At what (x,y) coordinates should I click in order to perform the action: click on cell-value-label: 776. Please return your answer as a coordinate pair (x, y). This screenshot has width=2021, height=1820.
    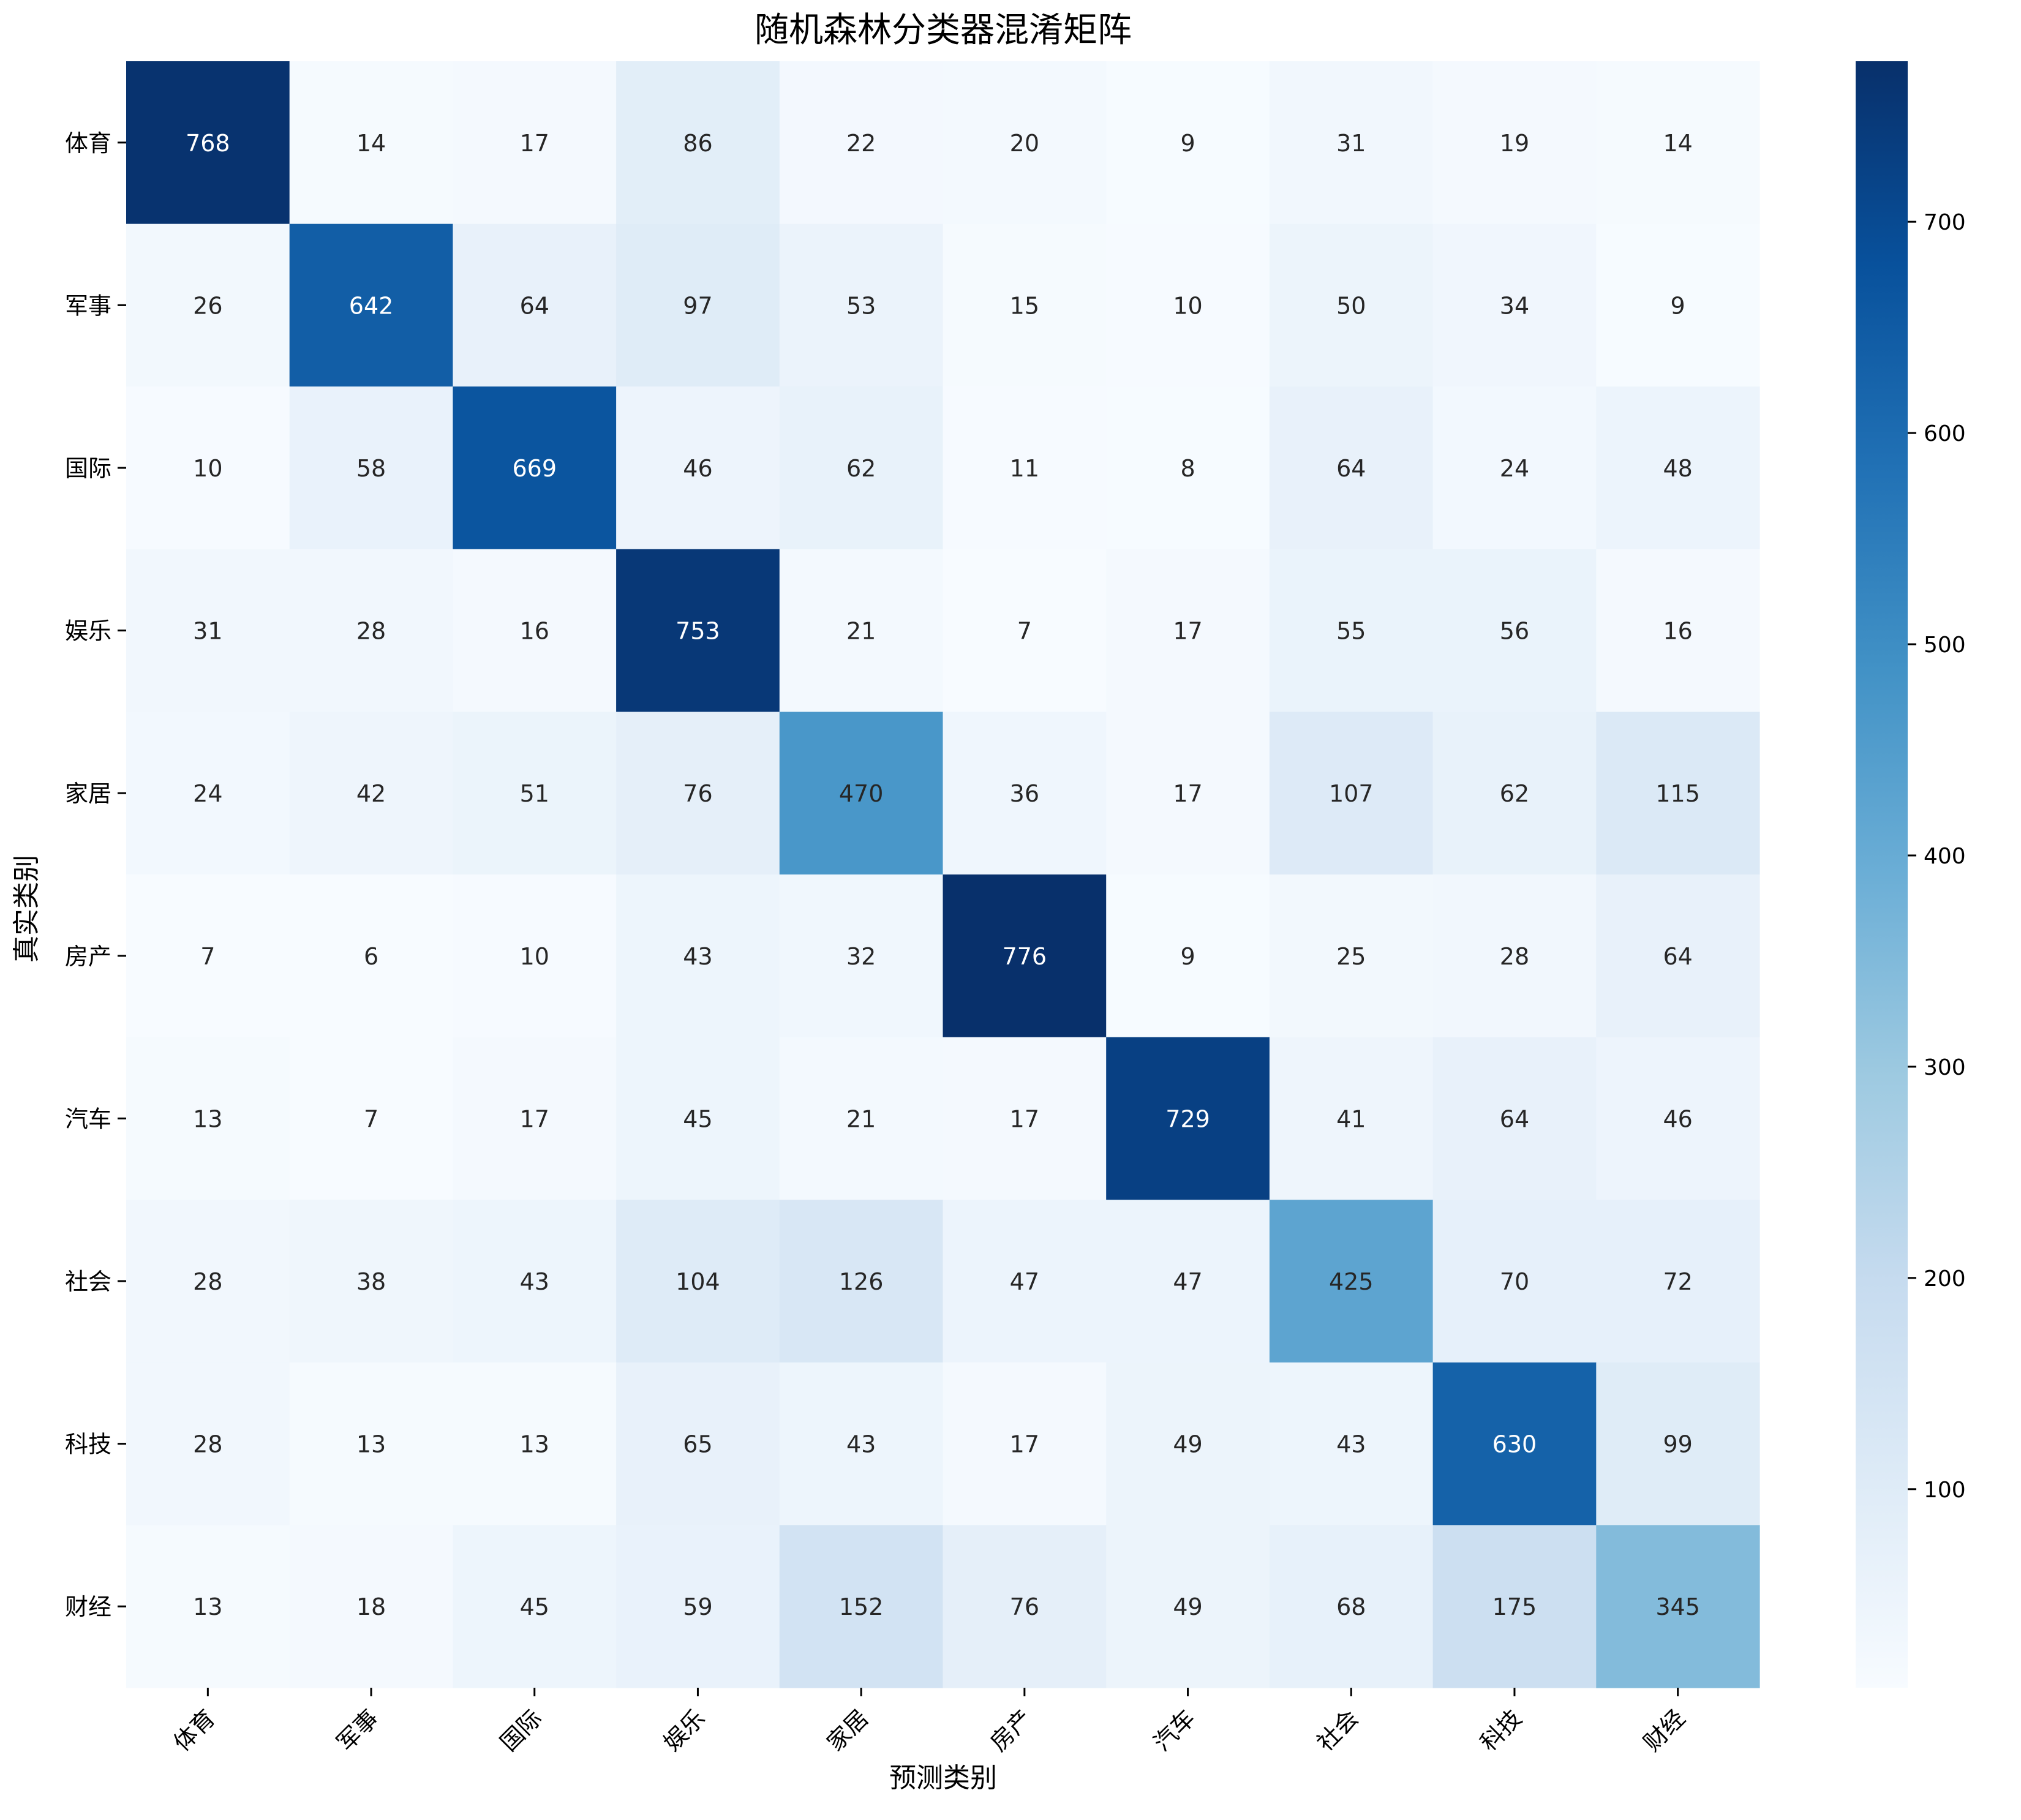
    Looking at the image, I should click on (1025, 957).